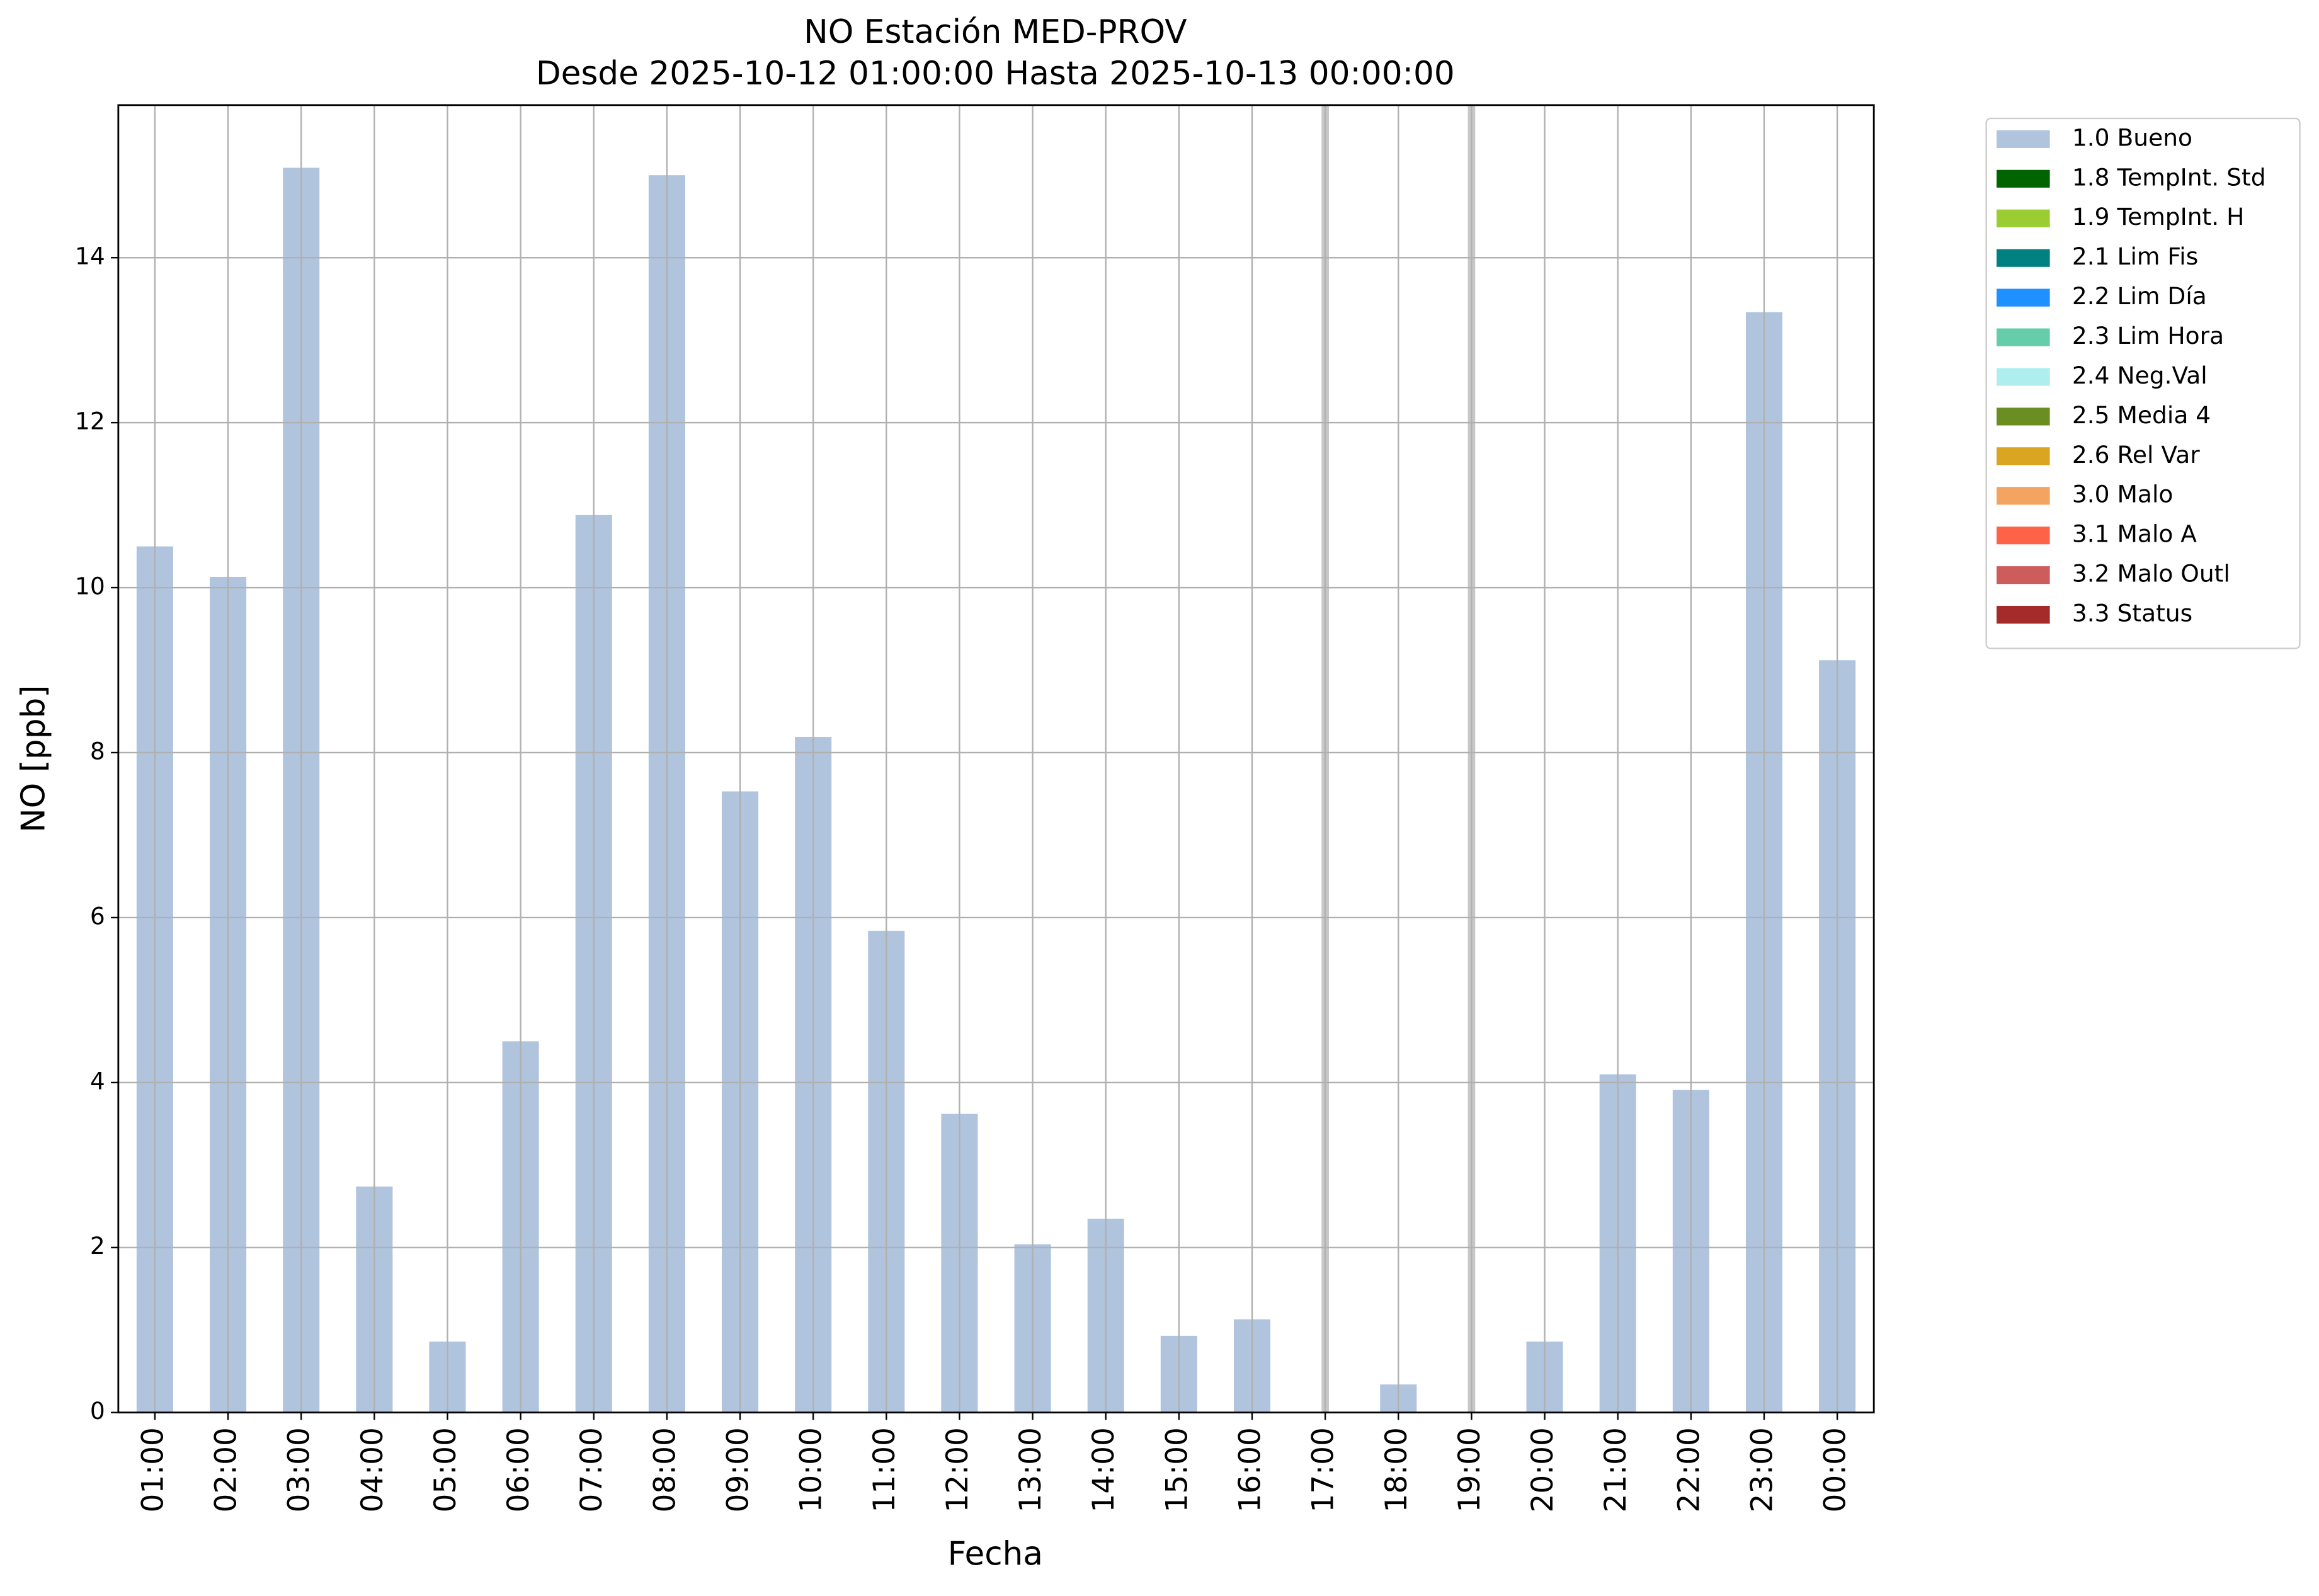 This screenshot has width=2319, height=1596. I want to click on x-tick-label: 23:00, so click(1762, 1469).